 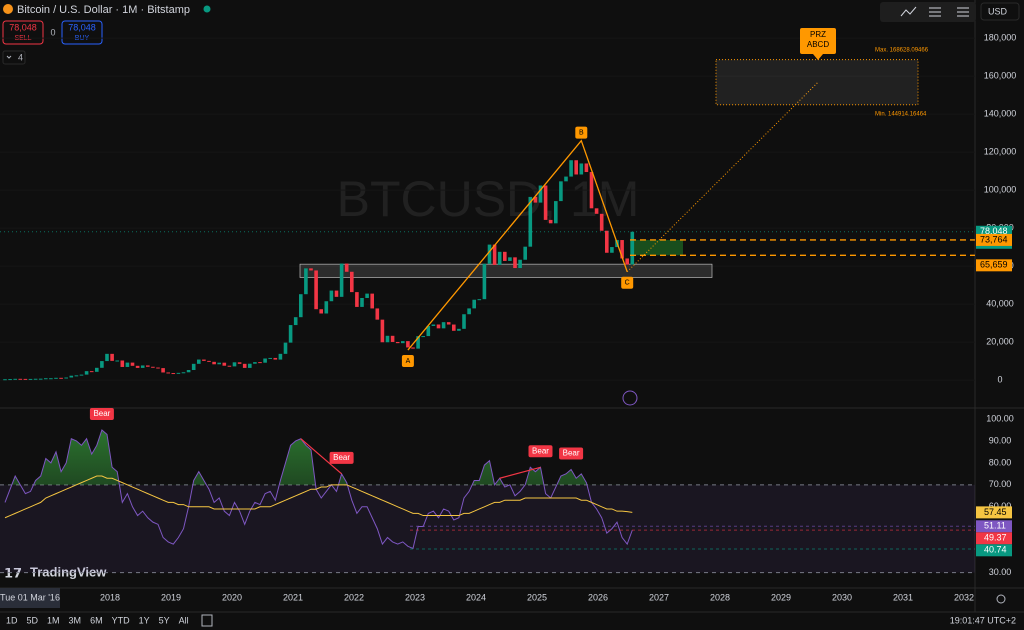 What do you see at coordinates (1000, 484) in the screenshot?
I see `y-tick-label: 70.00` at bounding box center [1000, 484].